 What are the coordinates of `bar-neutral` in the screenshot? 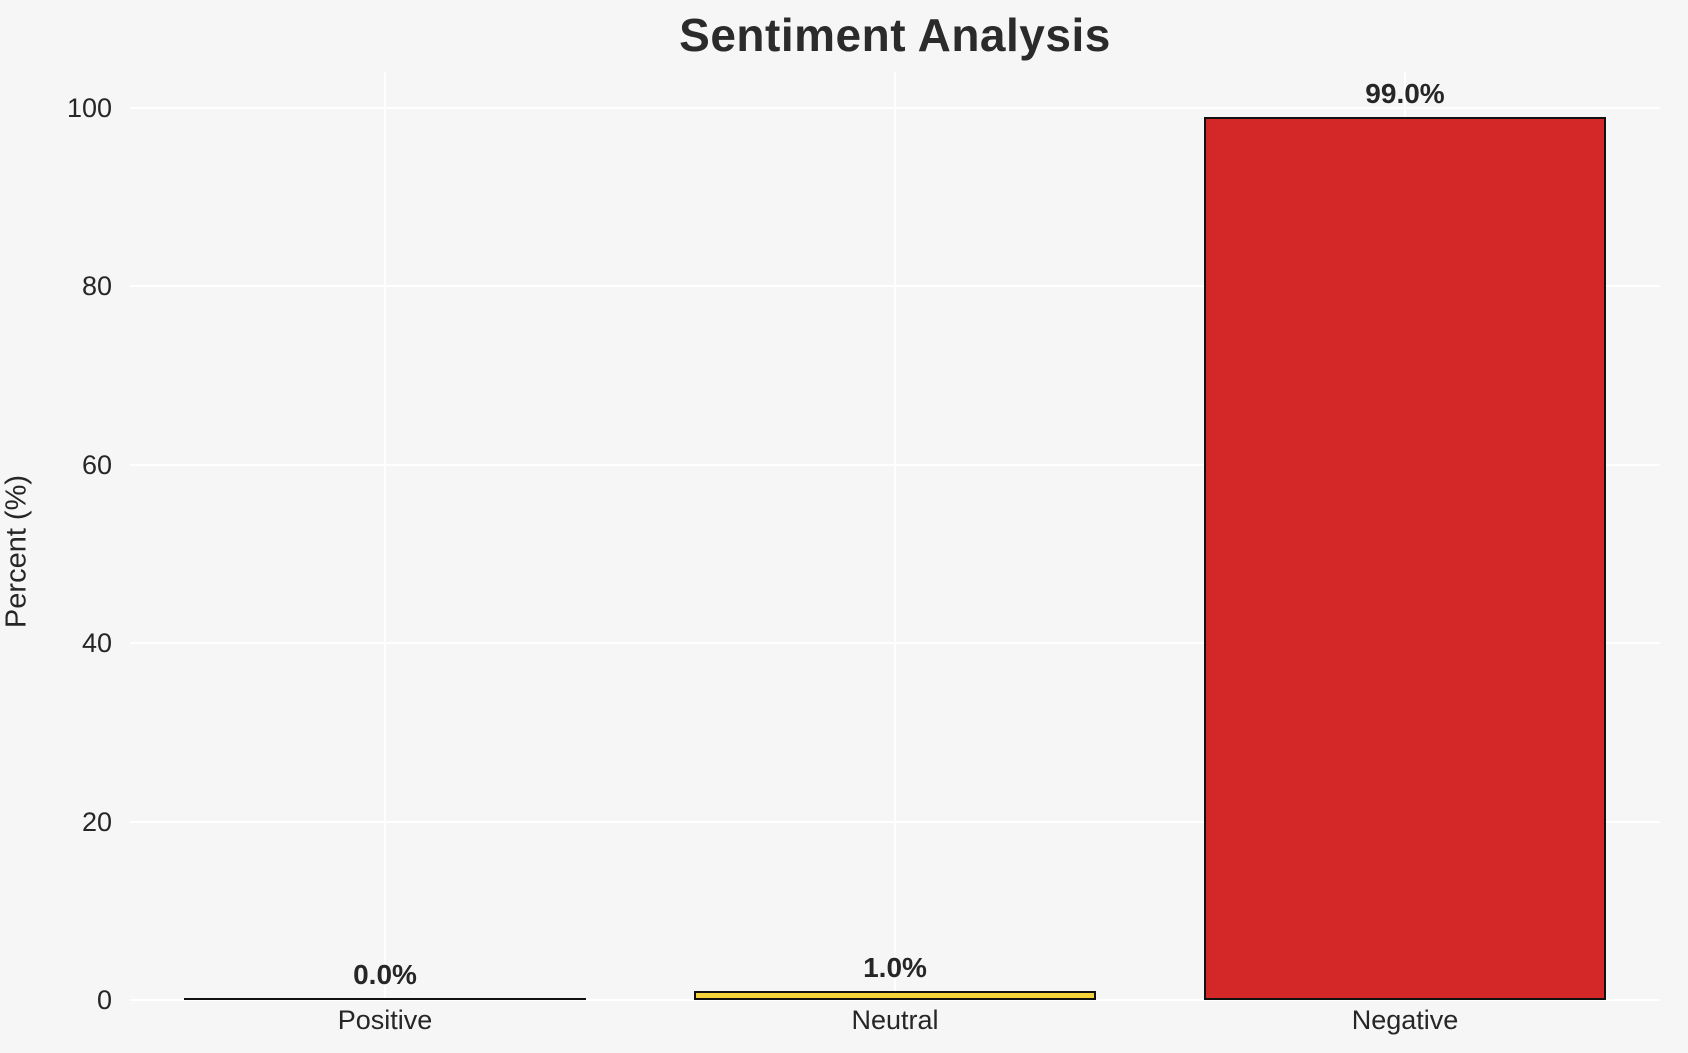 It's located at (895, 995).